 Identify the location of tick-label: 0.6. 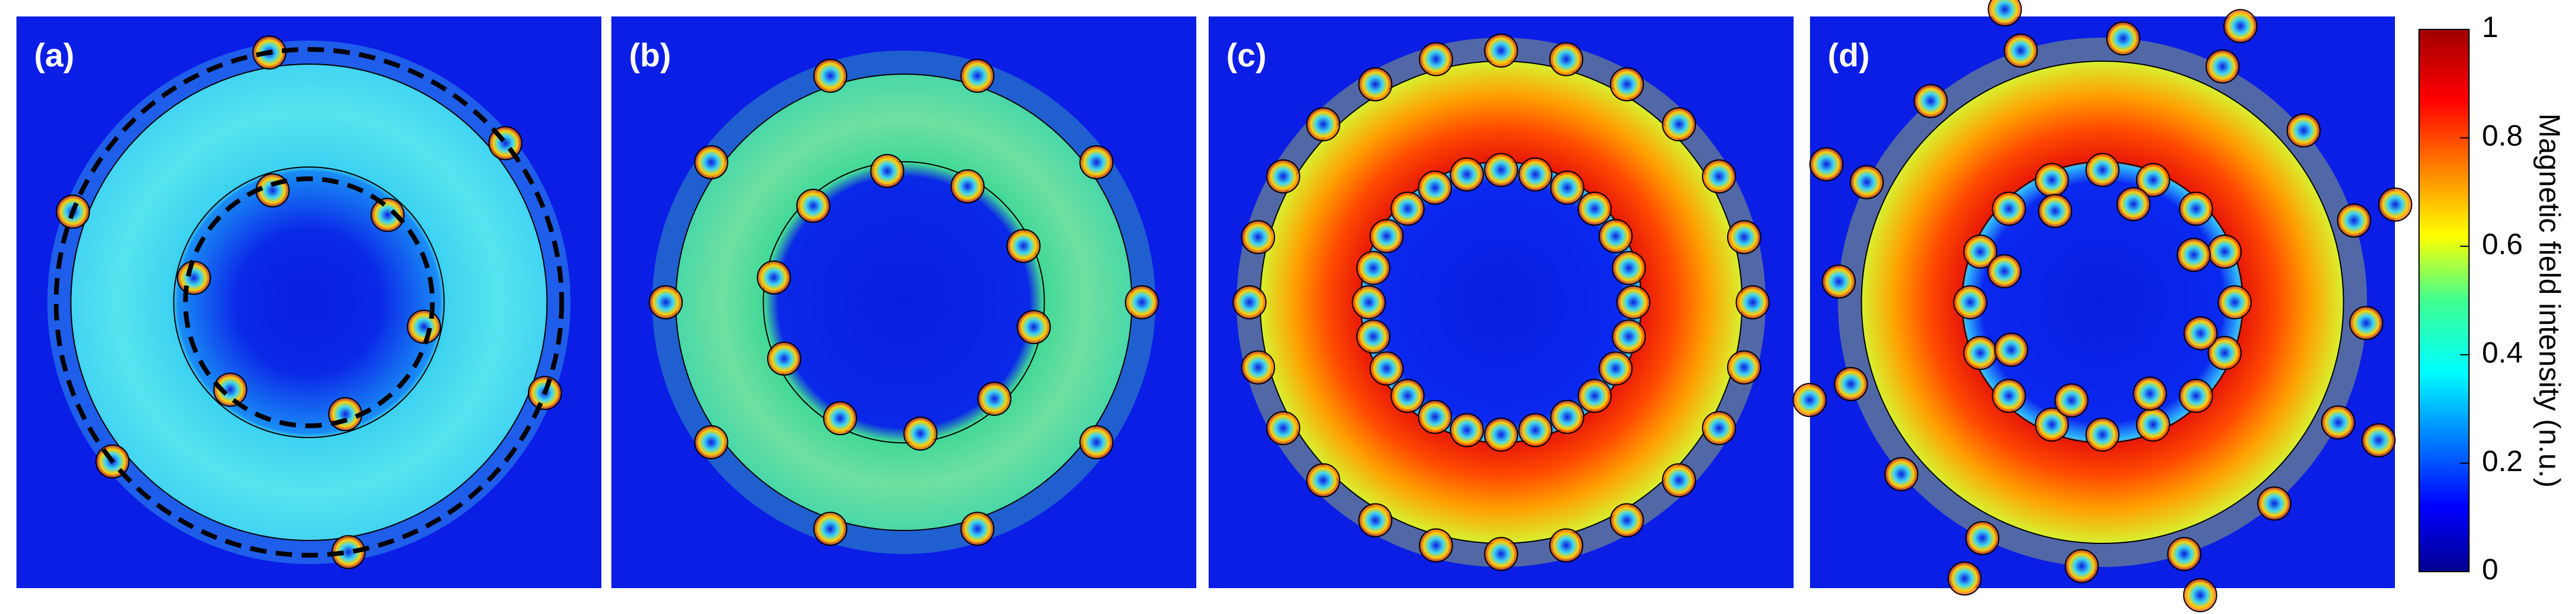
(2502, 244).